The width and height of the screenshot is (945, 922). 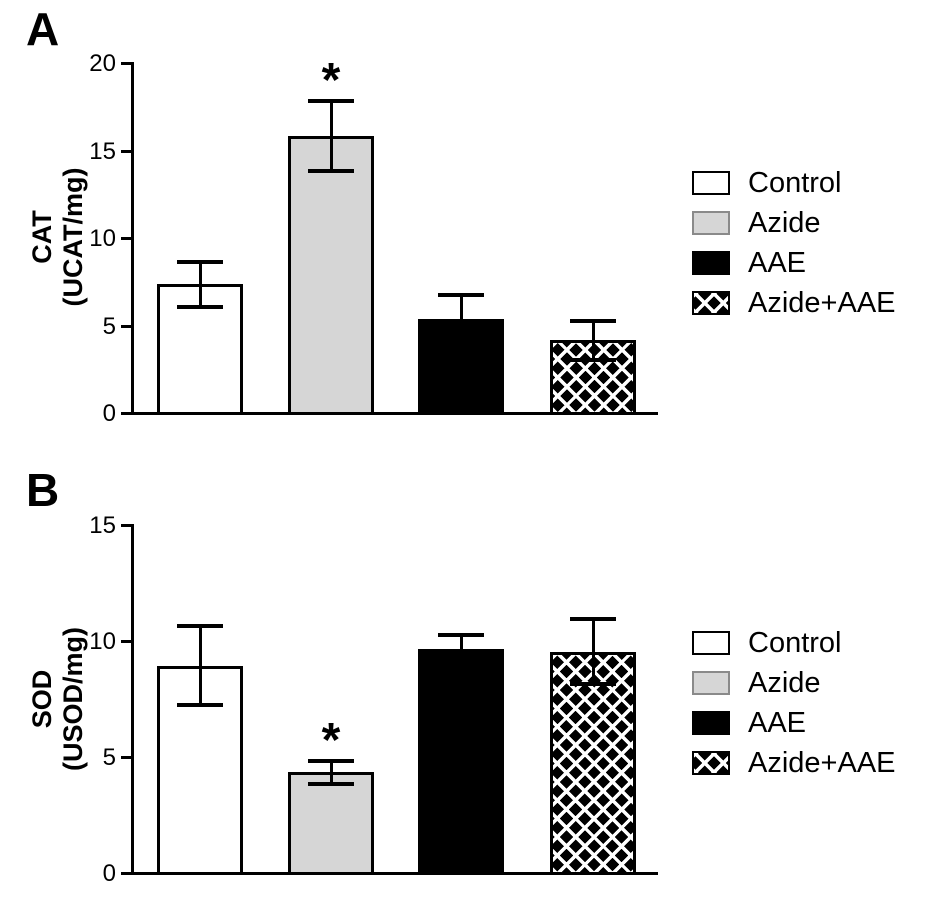 I want to click on panel-a-legend: Control Azide AAE Azide+AAE, so click(x=794, y=243).